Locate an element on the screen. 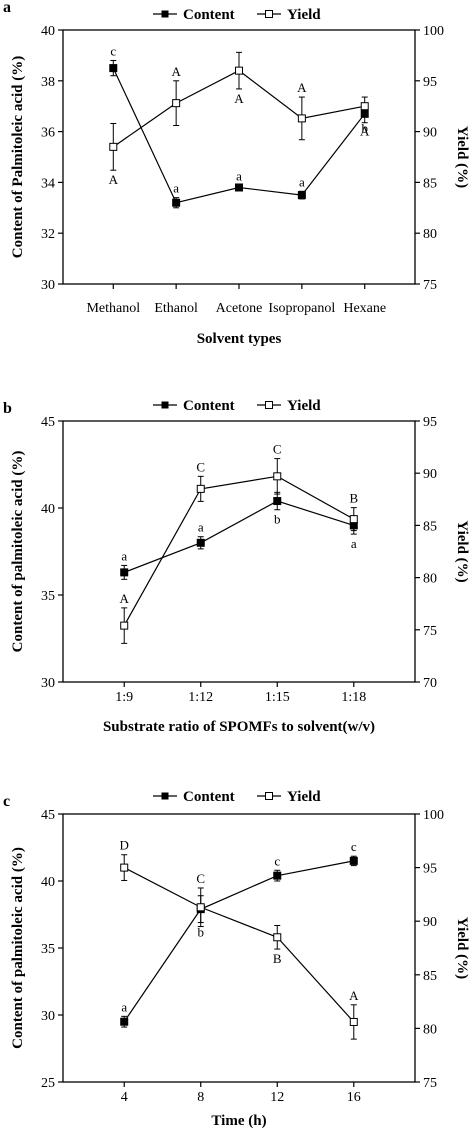  x-tick-label: 12 is located at coordinates (277, 1097).